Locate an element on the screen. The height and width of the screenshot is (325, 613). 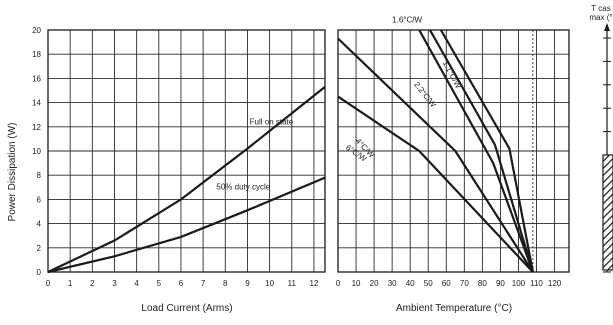
x-tick-label: 5 is located at coordinates (159, 283).